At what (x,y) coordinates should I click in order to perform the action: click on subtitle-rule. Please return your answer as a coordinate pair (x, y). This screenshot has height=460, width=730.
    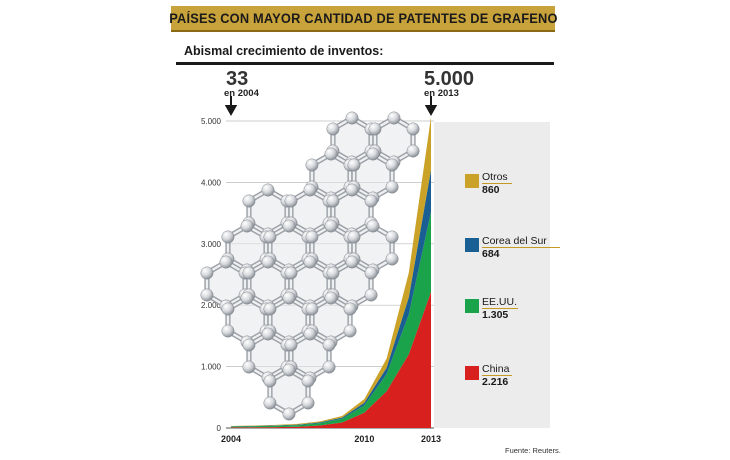
    Looking at the image, I should click on (365, 63).